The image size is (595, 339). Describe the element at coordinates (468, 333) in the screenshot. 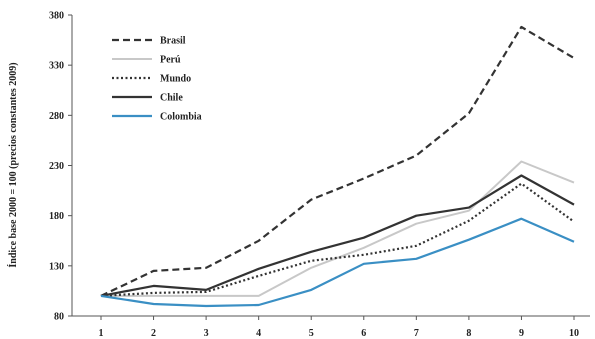

I see `x-tick-label: 8` at that location.